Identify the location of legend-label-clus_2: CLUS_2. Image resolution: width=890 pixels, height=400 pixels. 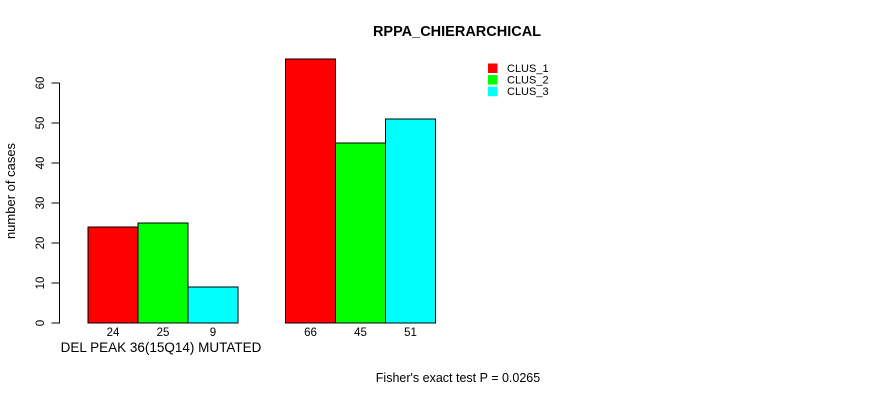
(528, 81).